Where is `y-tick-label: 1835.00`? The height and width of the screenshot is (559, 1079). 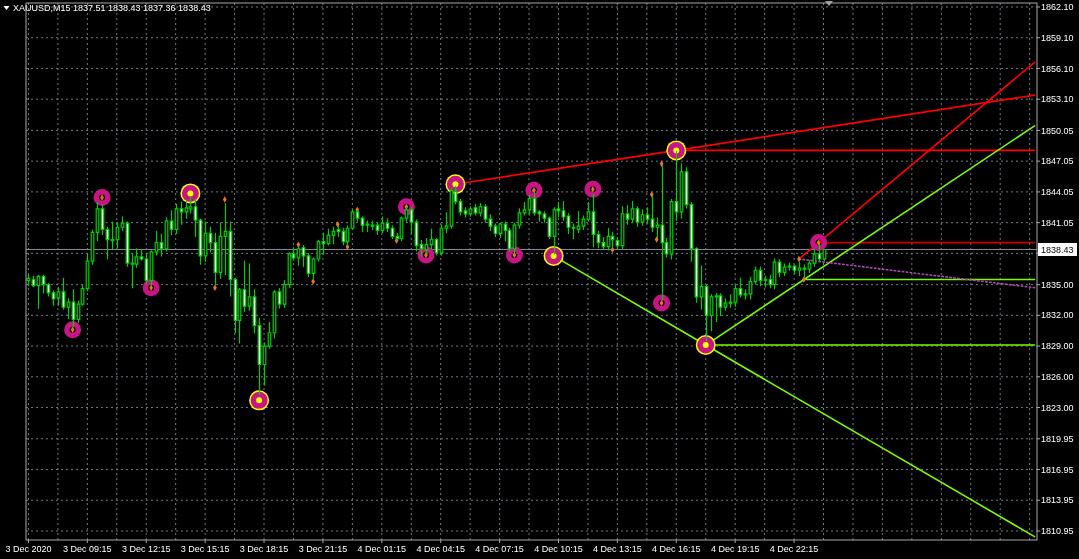
y-tick-label: 1835.00 is located at coordinates (1057, 284).